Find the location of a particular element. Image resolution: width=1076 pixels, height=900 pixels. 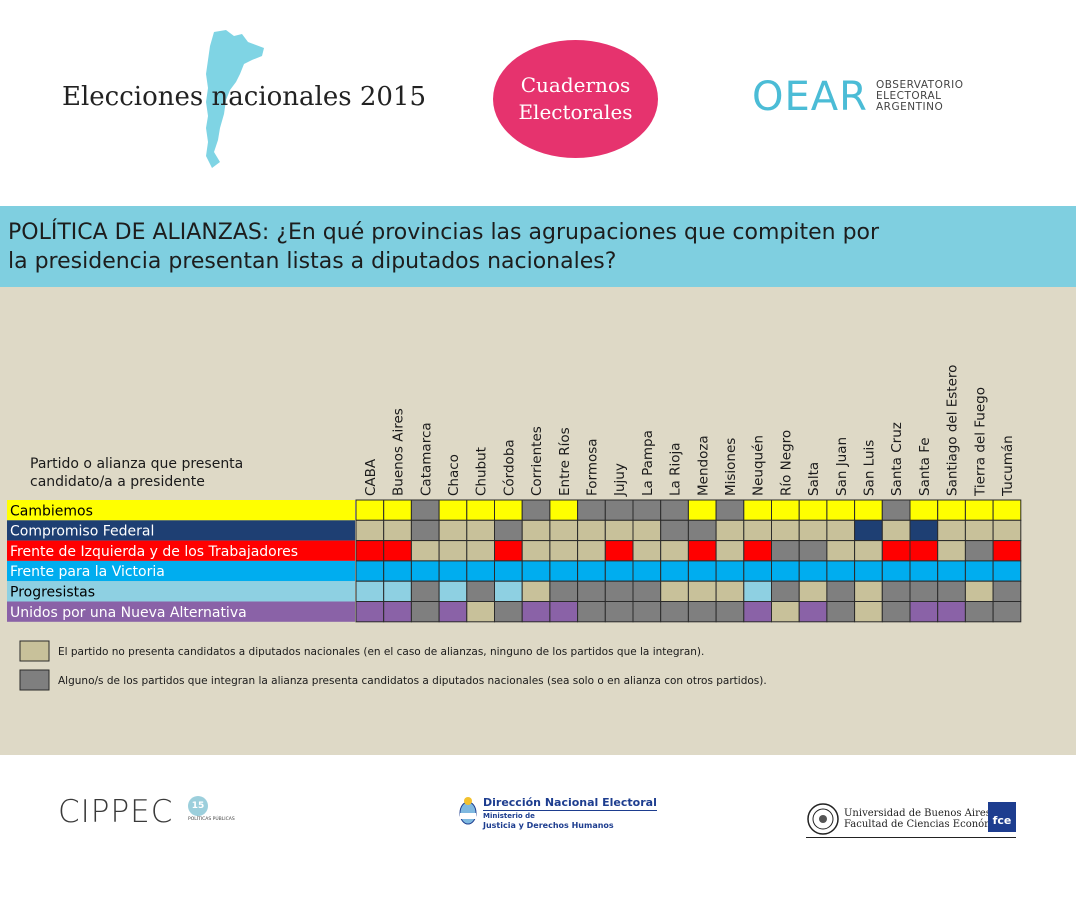

legend-swatch is located at coordinates (34, 680).